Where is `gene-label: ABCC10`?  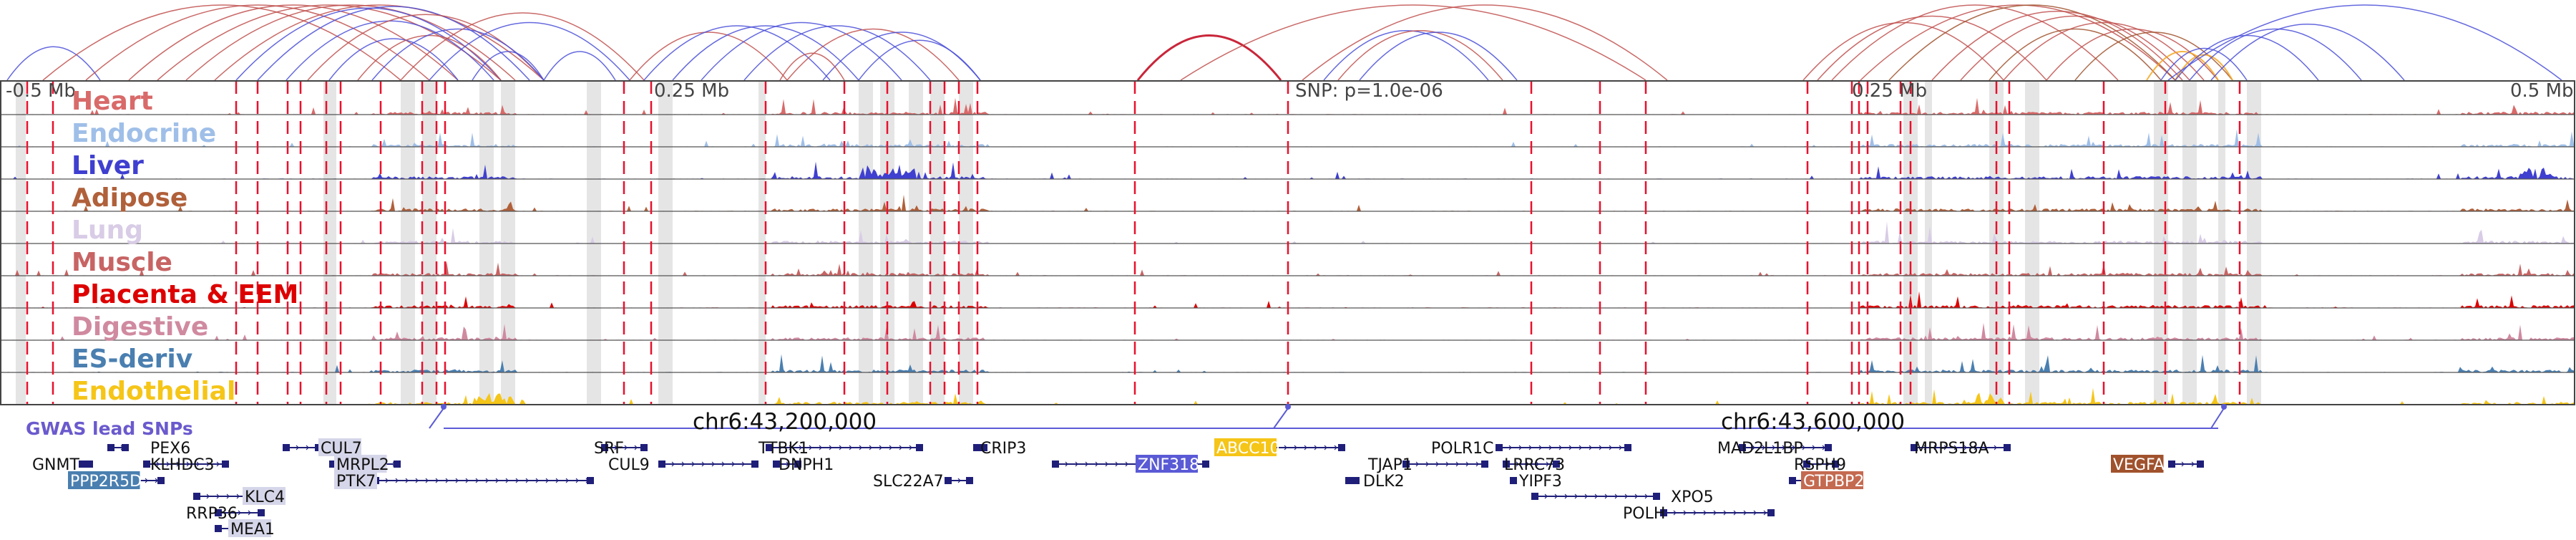
gene-label: ABCC10 is located at coordinates (1247, 449).